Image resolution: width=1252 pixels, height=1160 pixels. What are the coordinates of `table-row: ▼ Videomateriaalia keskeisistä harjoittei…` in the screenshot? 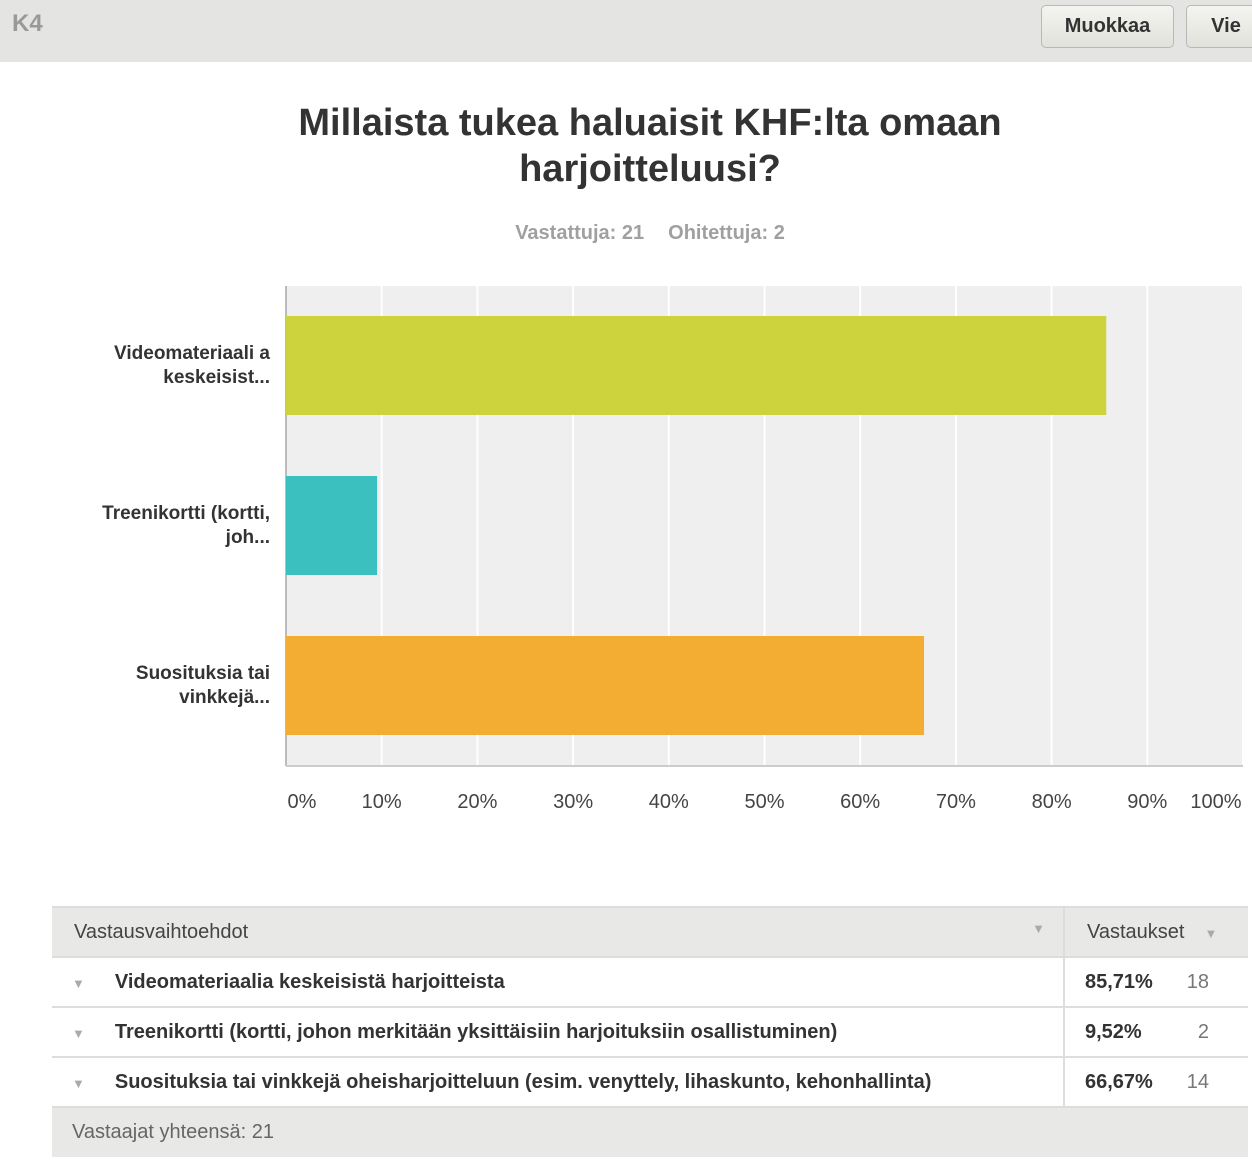 It's located at (650, 981).